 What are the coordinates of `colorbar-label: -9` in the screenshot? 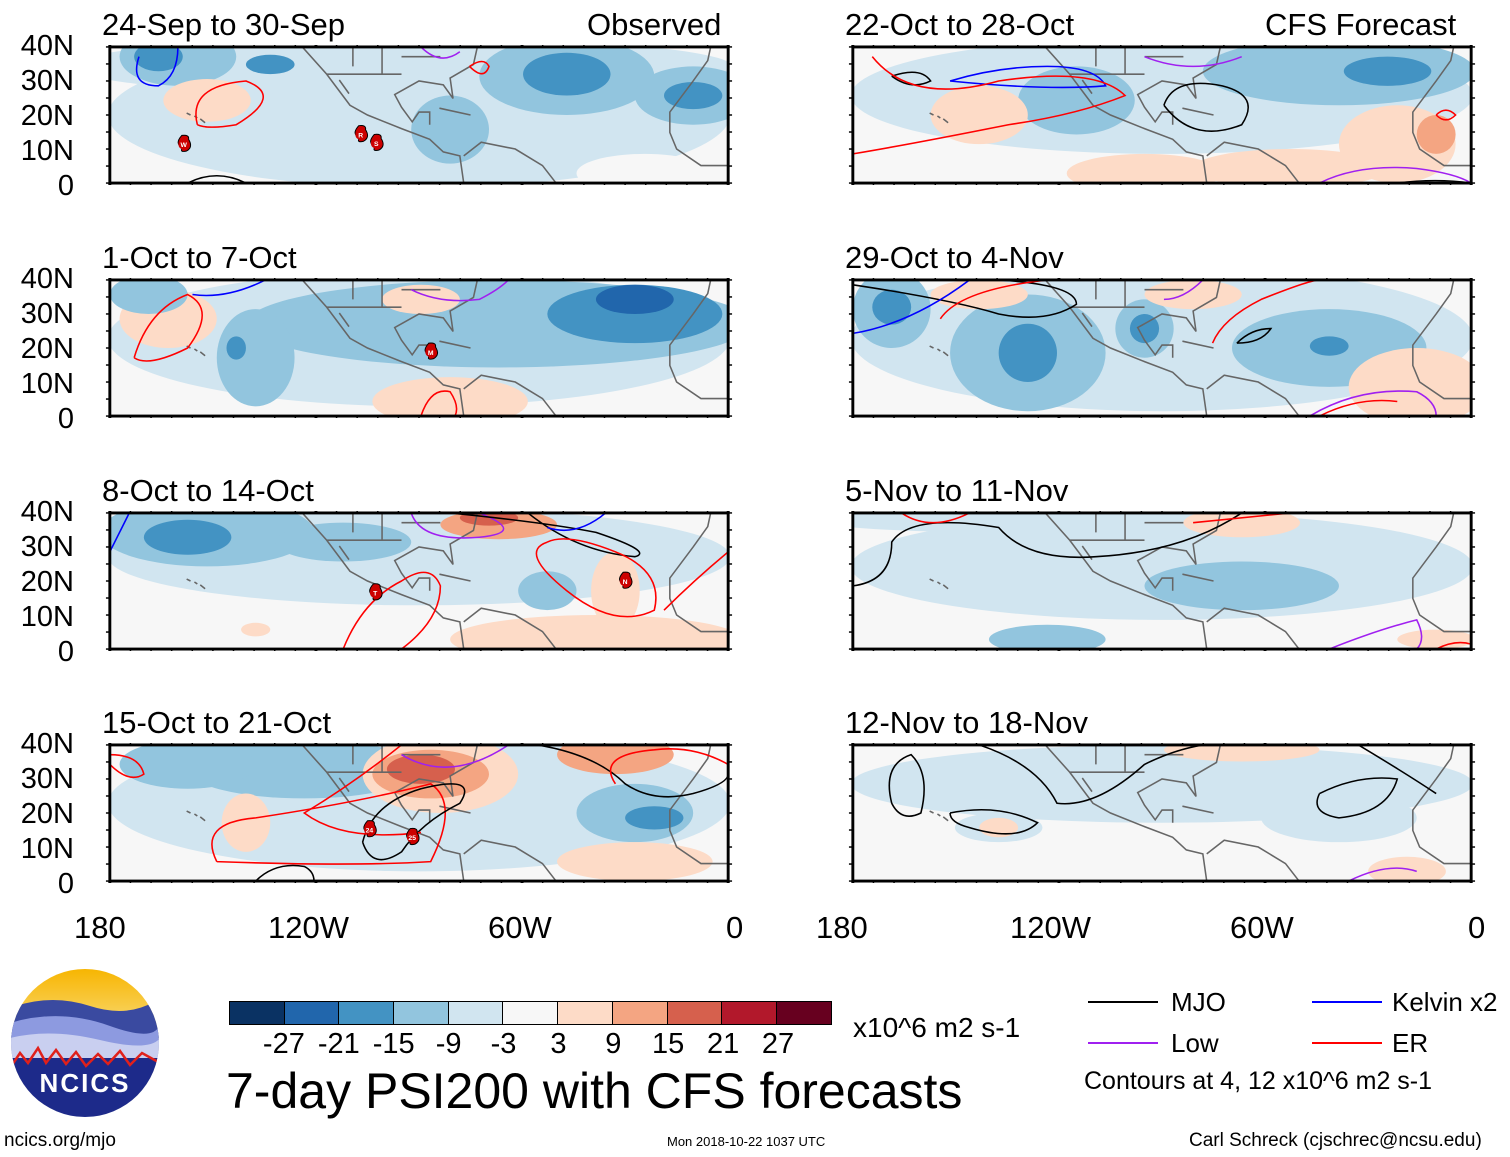 It's located at (448, 1044).